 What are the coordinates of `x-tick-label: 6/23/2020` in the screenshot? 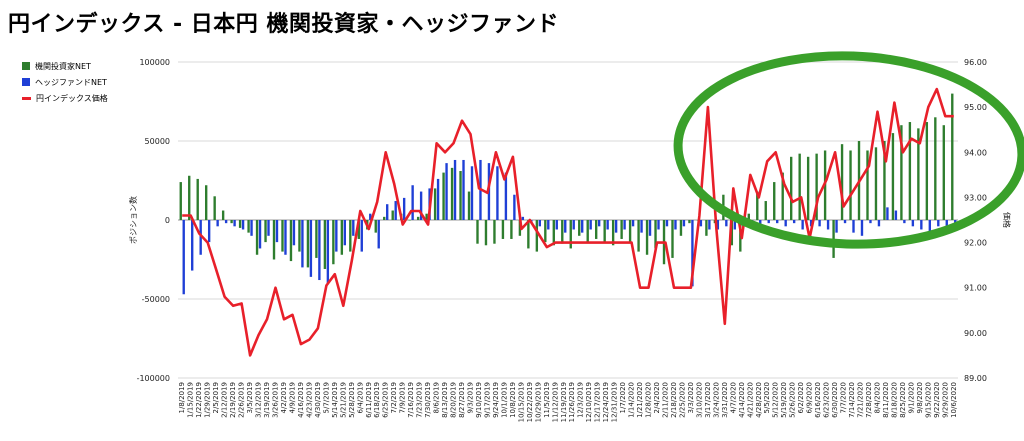 It's located at (827, 400).